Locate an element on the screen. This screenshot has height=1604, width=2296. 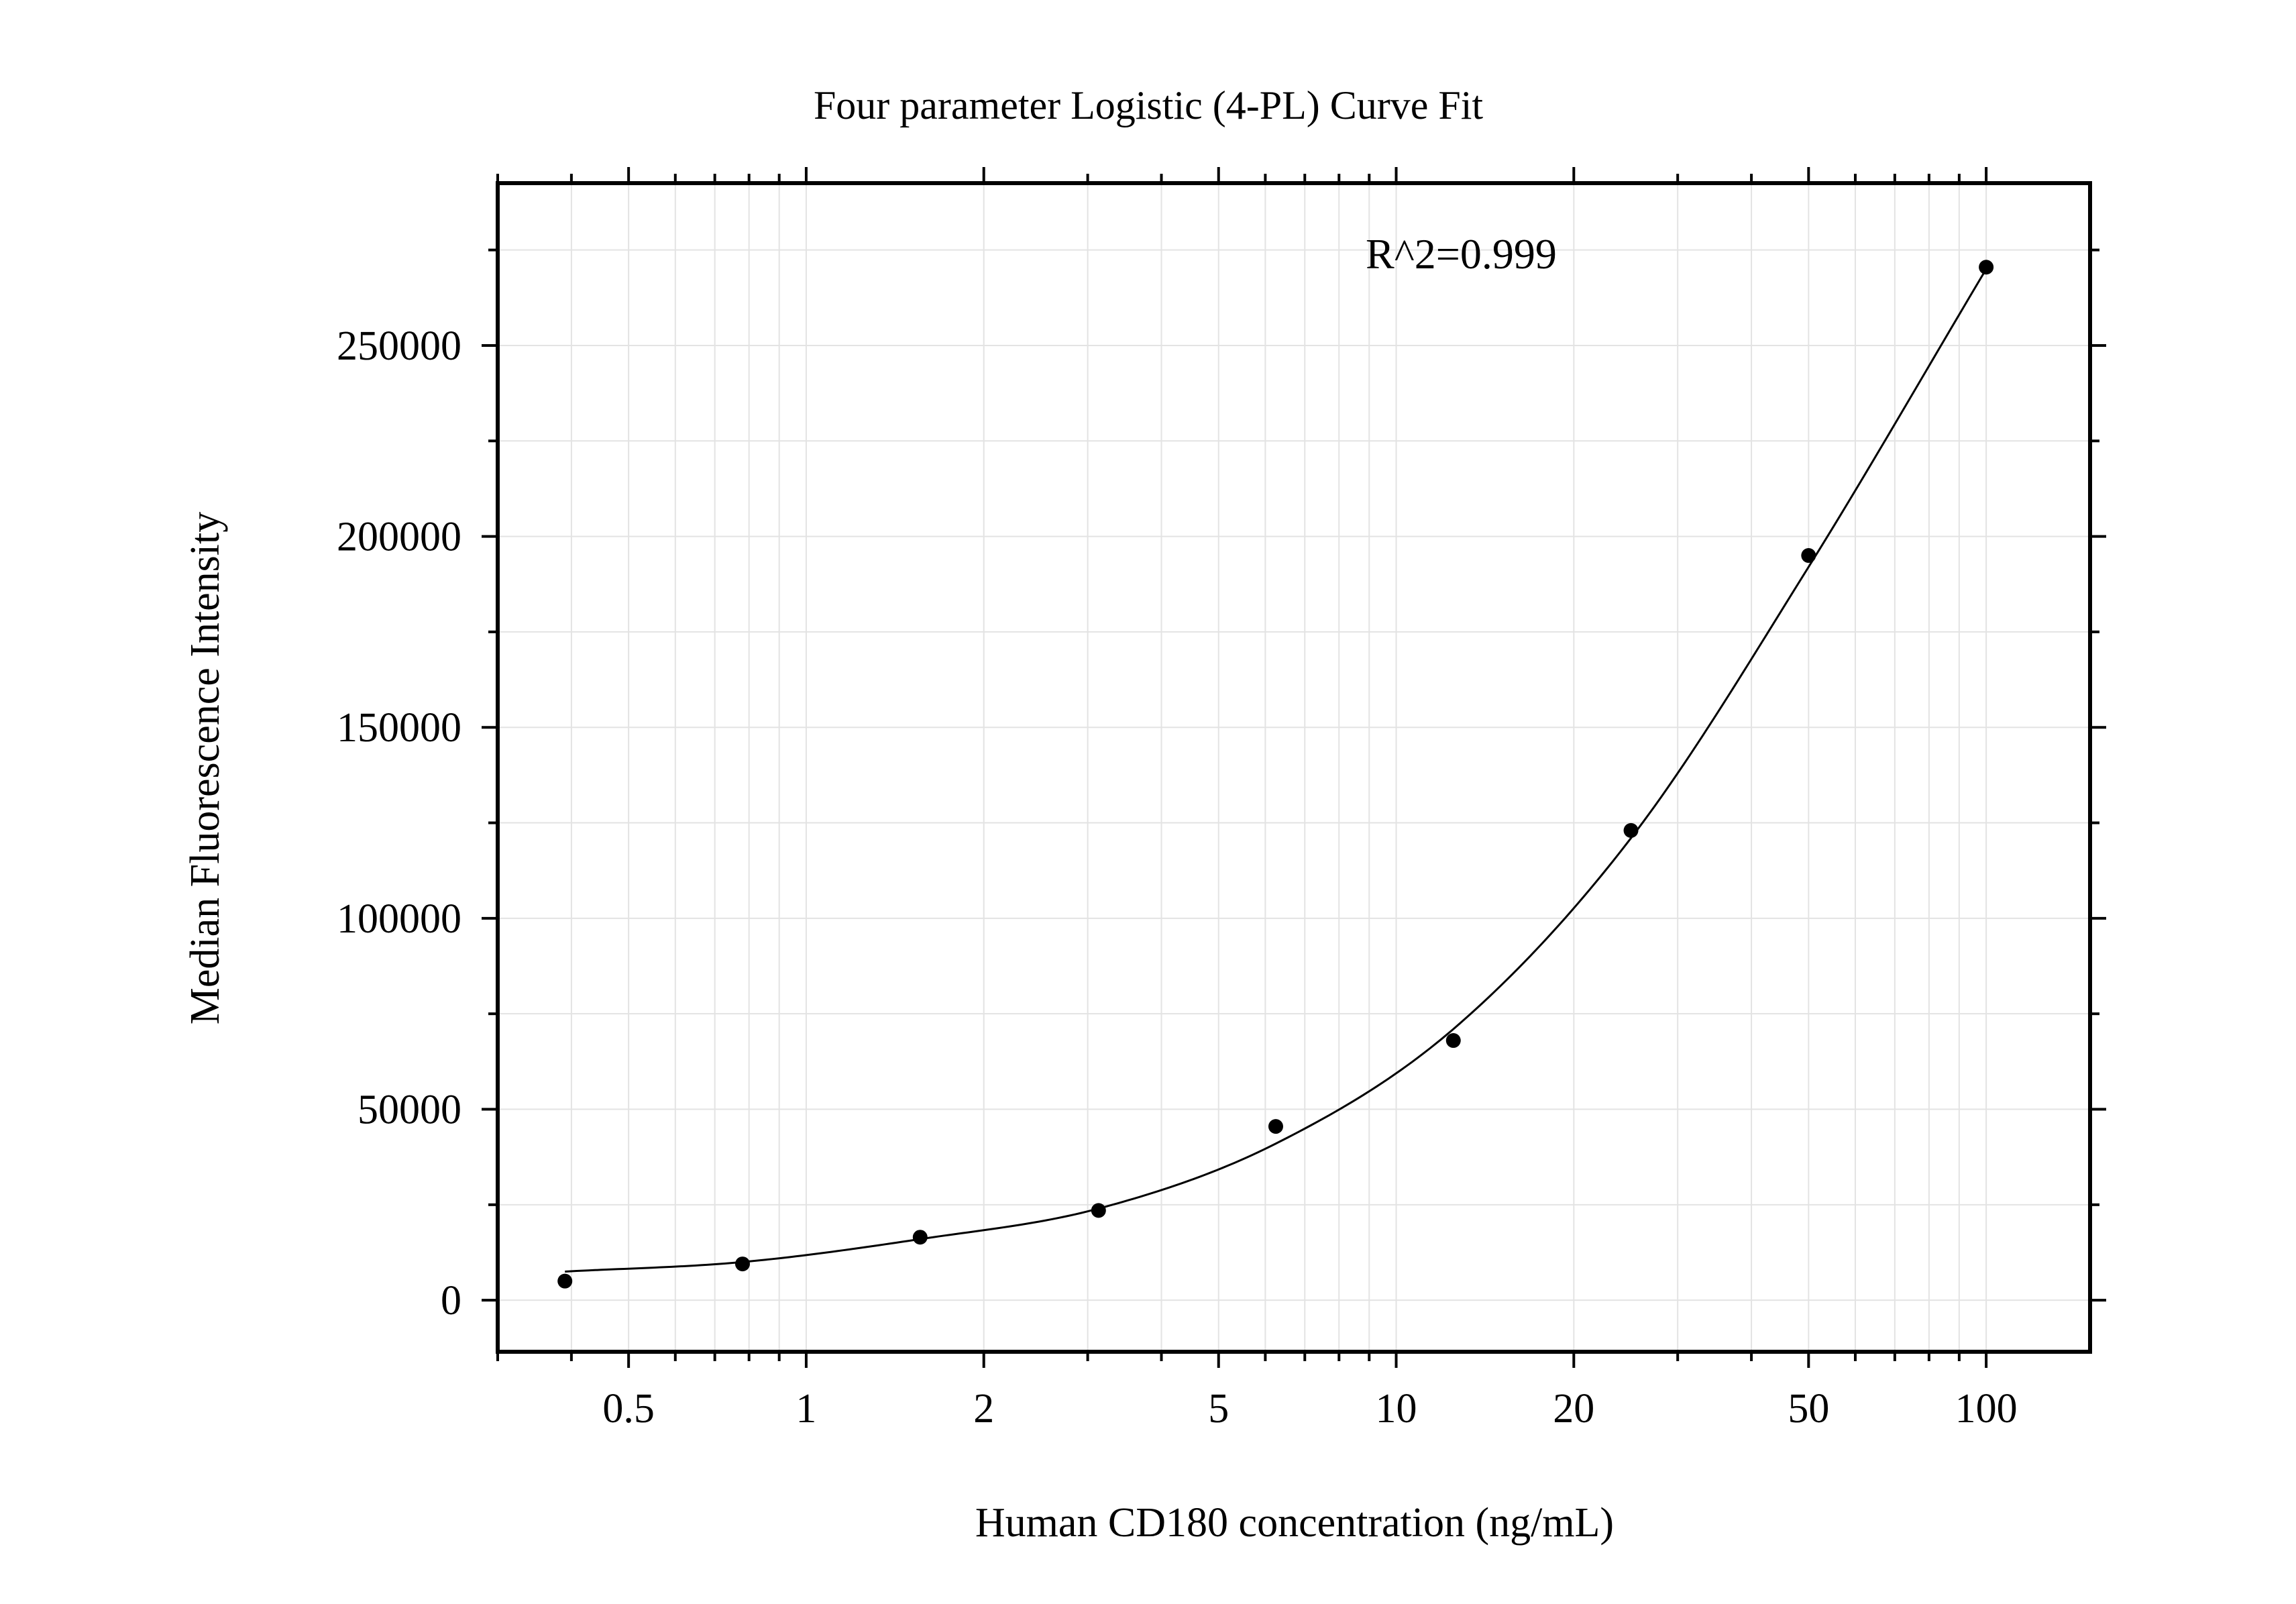
x-tick-label: 10 is located at coordinates (1396, 1409).